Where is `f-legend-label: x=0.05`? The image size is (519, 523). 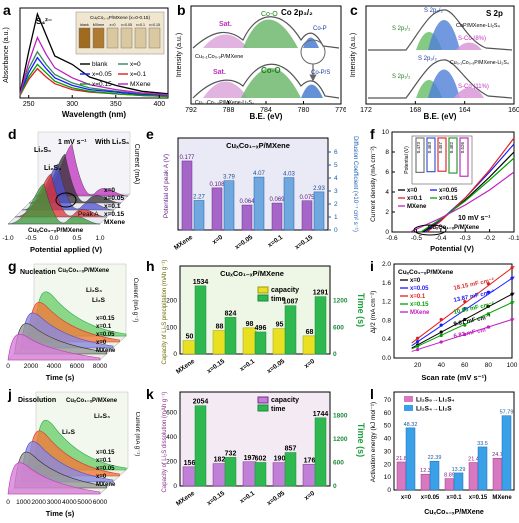
f-legend-label: x=0.05 is located at coordinates (448, 191).